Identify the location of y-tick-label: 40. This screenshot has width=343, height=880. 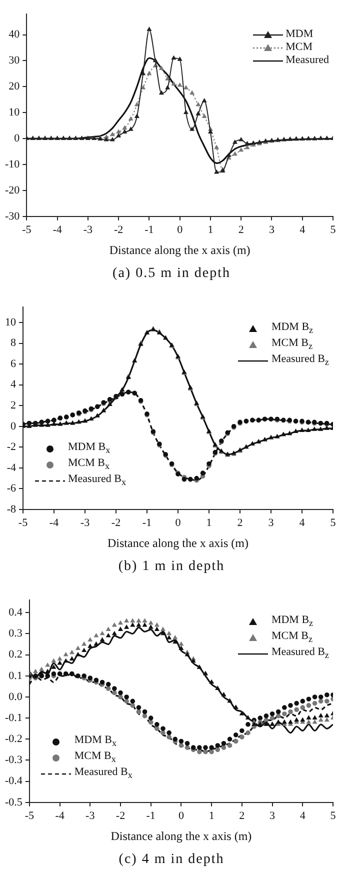
(14, 34).